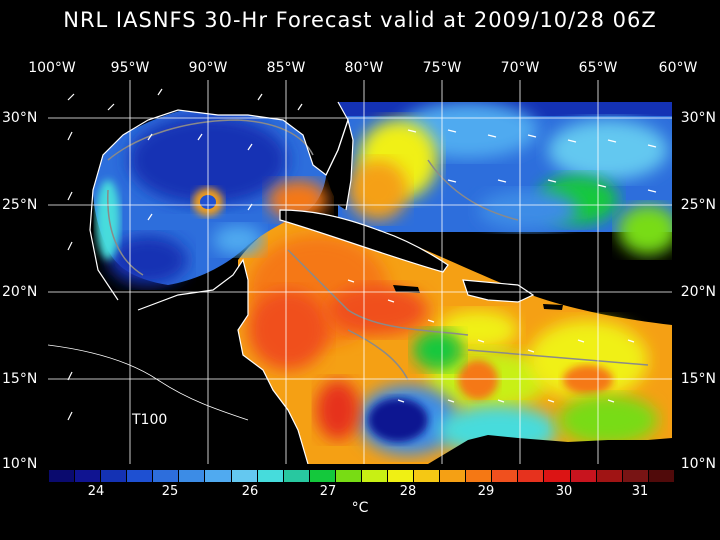 This screenshot has width=720, height=540. I want to click on colorbar-tick-28: 28, so click(408, 491).